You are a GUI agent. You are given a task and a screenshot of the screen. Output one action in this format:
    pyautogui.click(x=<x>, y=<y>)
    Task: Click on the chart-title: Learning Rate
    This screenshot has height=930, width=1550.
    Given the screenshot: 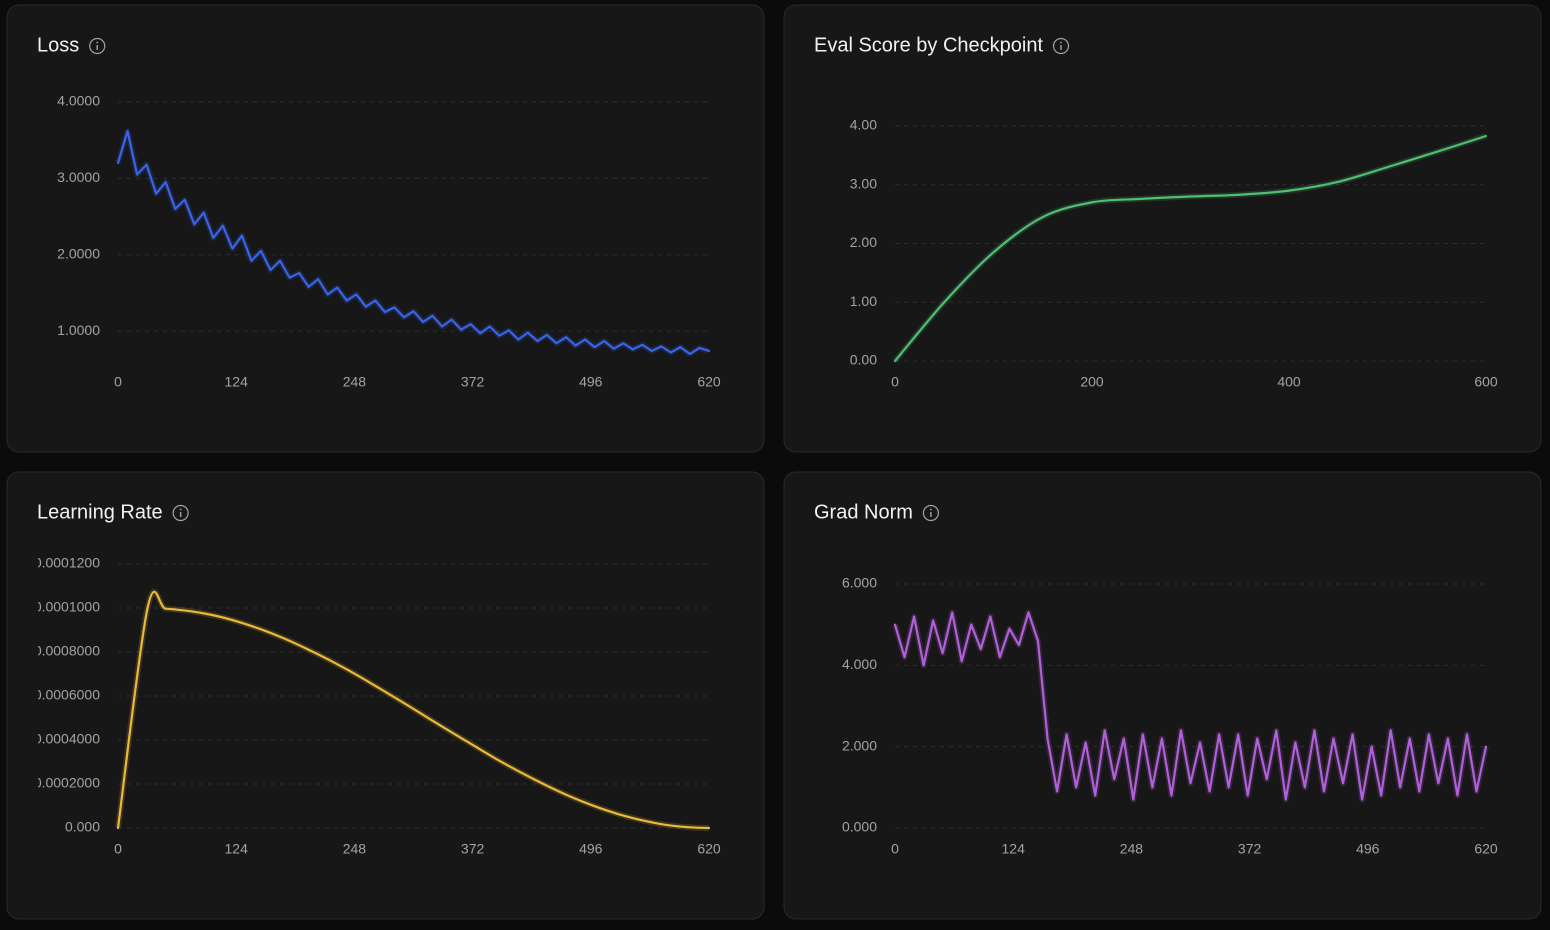 What is the action you would take?
    pyautogui.click(x=100, y=512)
    